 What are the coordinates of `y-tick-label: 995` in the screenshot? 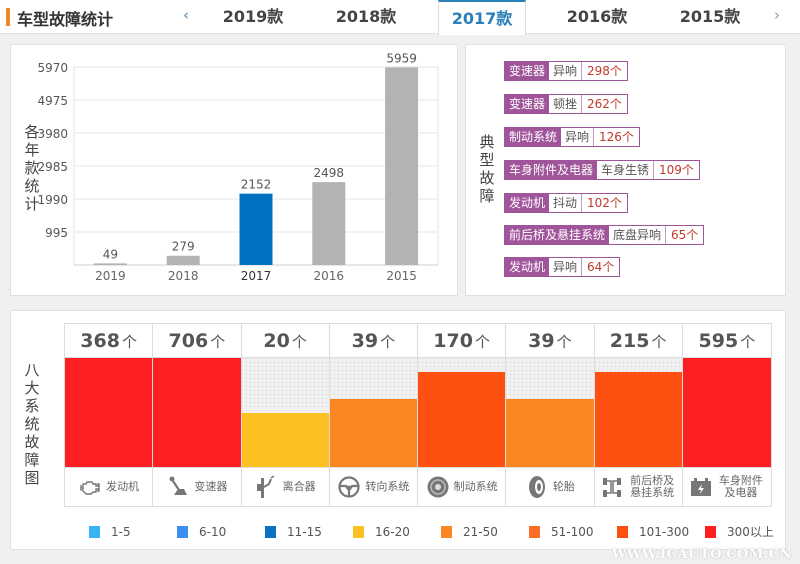 It's located at (56, 233).